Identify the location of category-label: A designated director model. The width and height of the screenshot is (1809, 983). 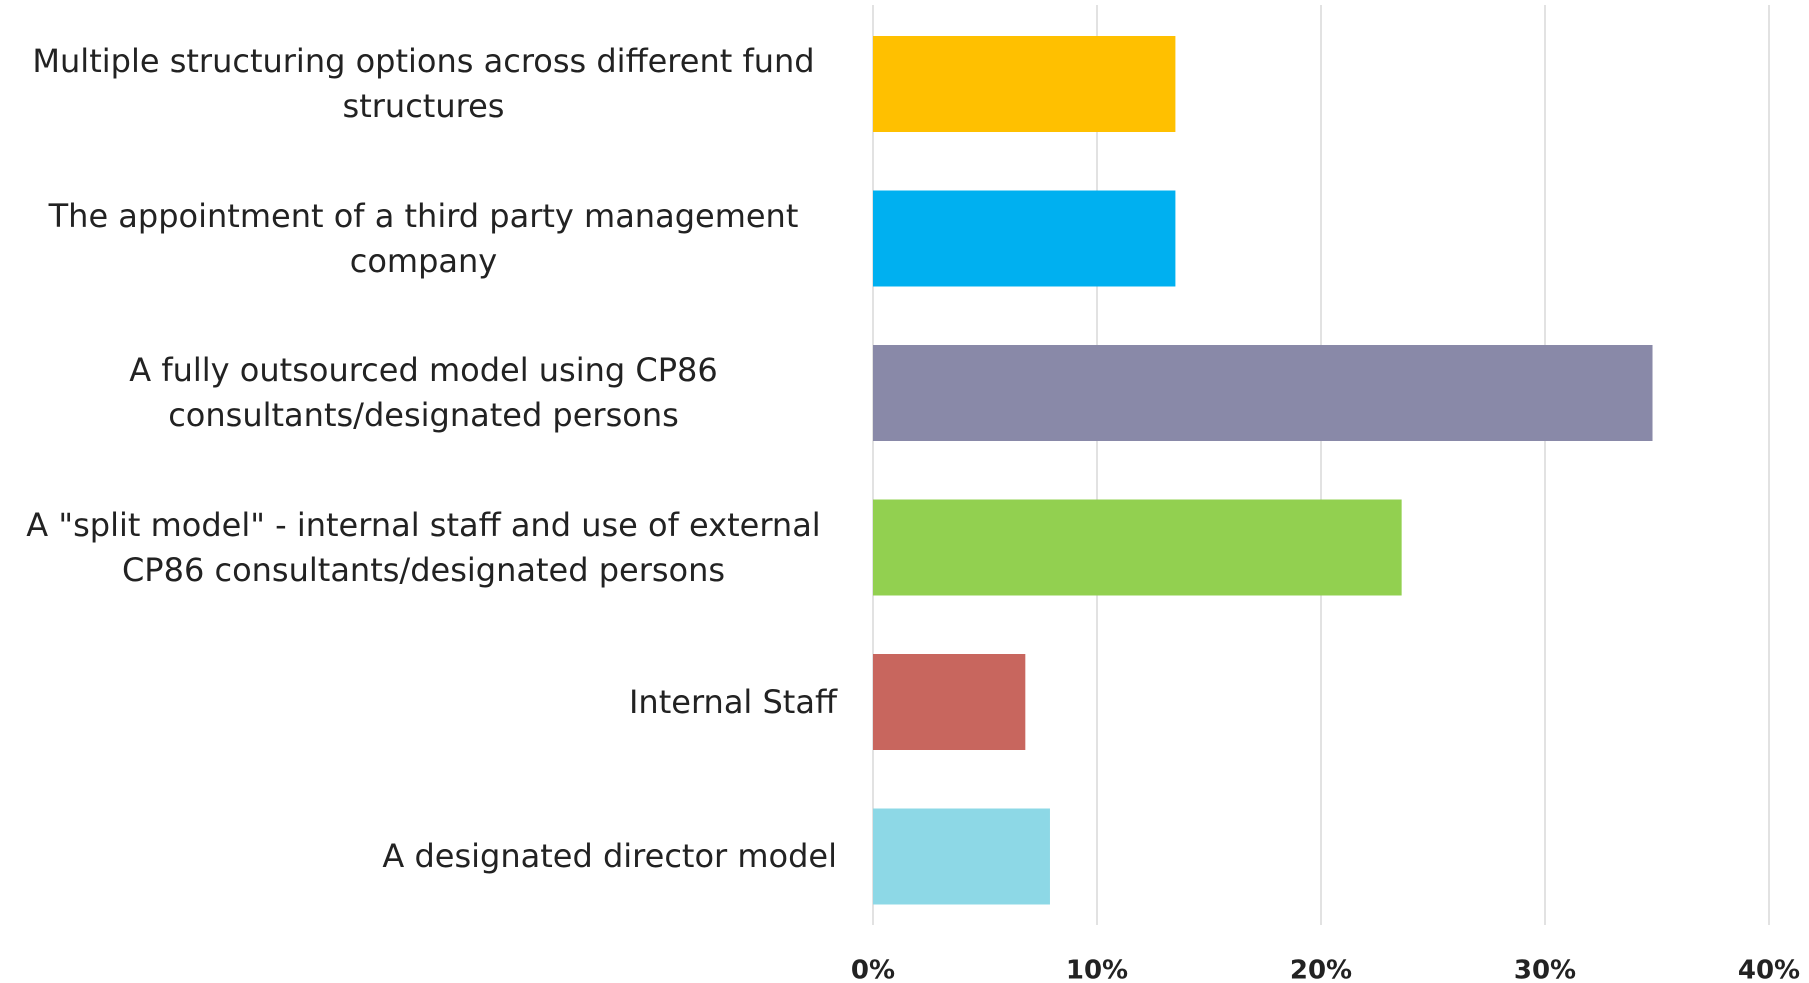
(609, 856).